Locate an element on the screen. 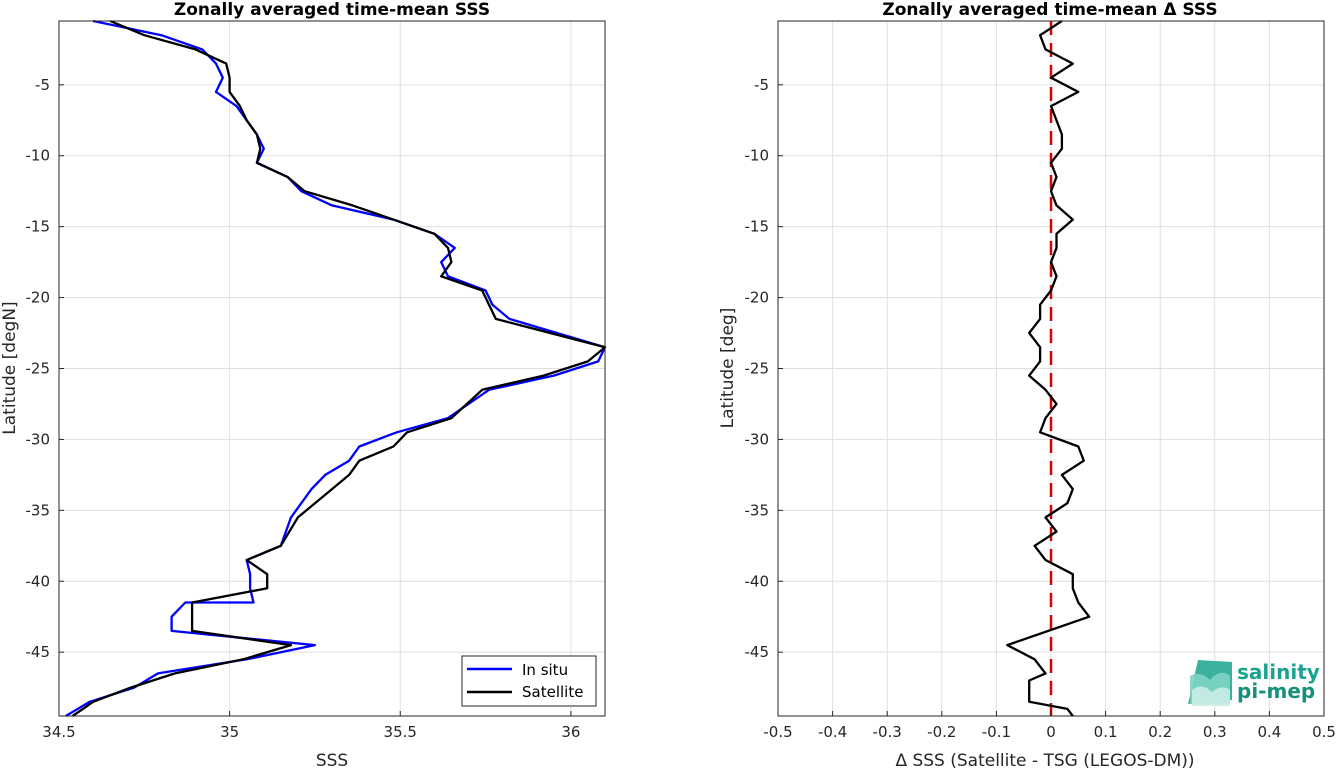  sss-legend: In situ Satellite is located at coordinates (529, 681).